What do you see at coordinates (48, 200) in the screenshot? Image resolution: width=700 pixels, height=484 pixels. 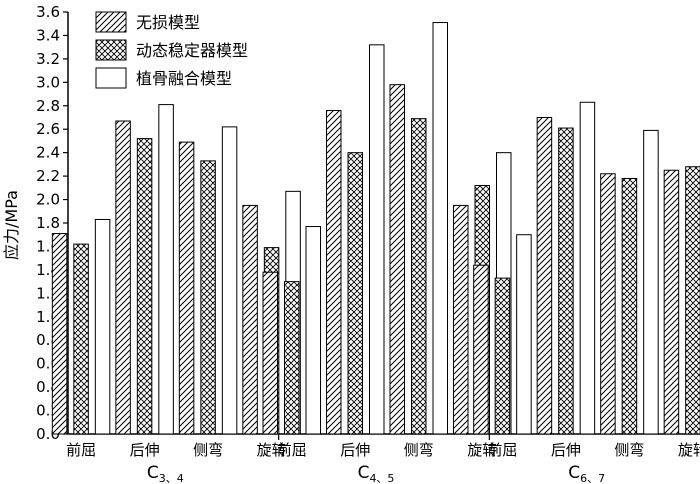 I see `y-tick-label: 2.0` at bounding box center [48, 200].